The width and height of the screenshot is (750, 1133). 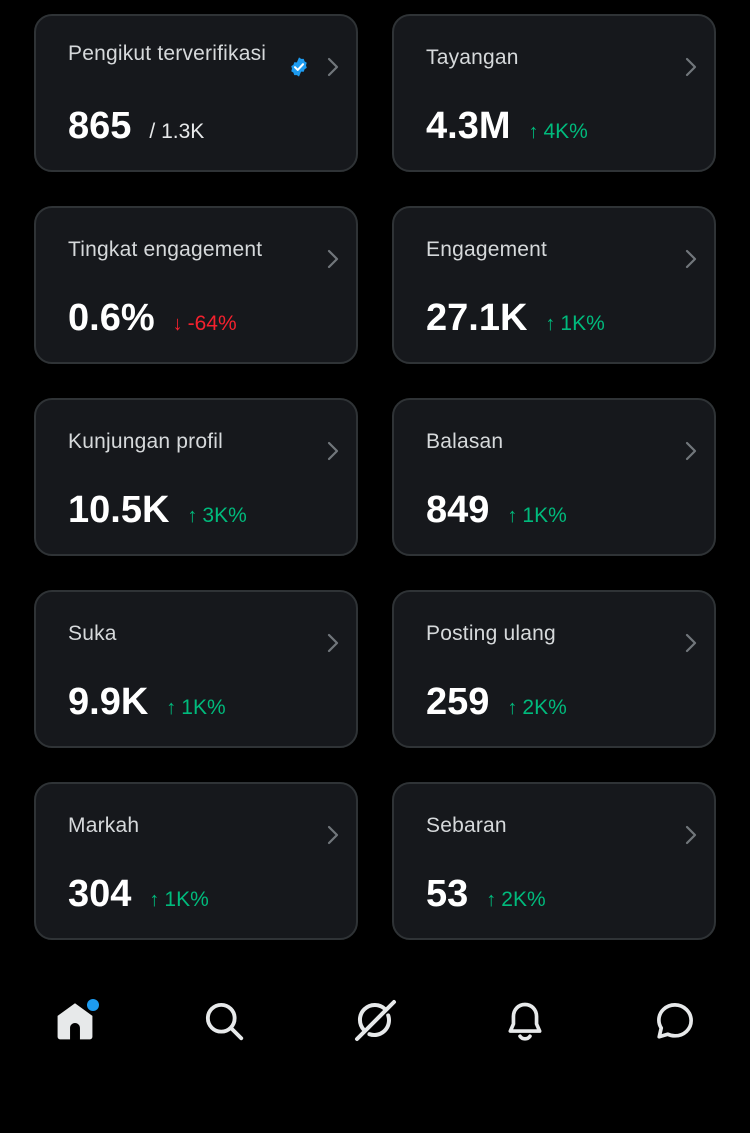 I want to click on card-replies: Balasan 849 ↑ 1K%, so click(x=554, y=477).